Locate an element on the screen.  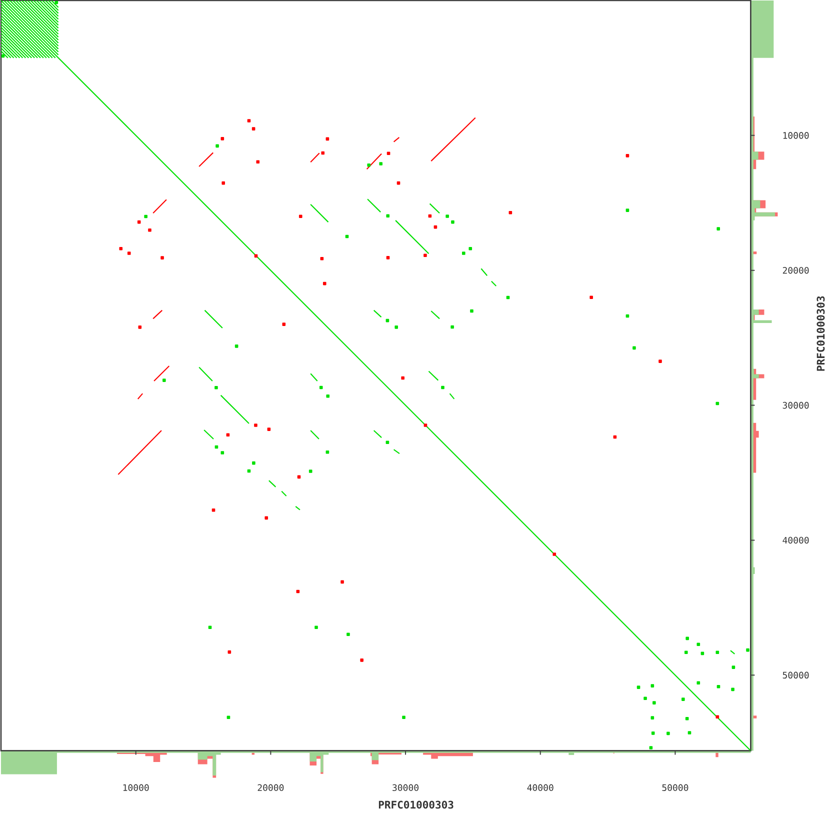
x-tick-label: 40000 is located at coordinates (540, 788).